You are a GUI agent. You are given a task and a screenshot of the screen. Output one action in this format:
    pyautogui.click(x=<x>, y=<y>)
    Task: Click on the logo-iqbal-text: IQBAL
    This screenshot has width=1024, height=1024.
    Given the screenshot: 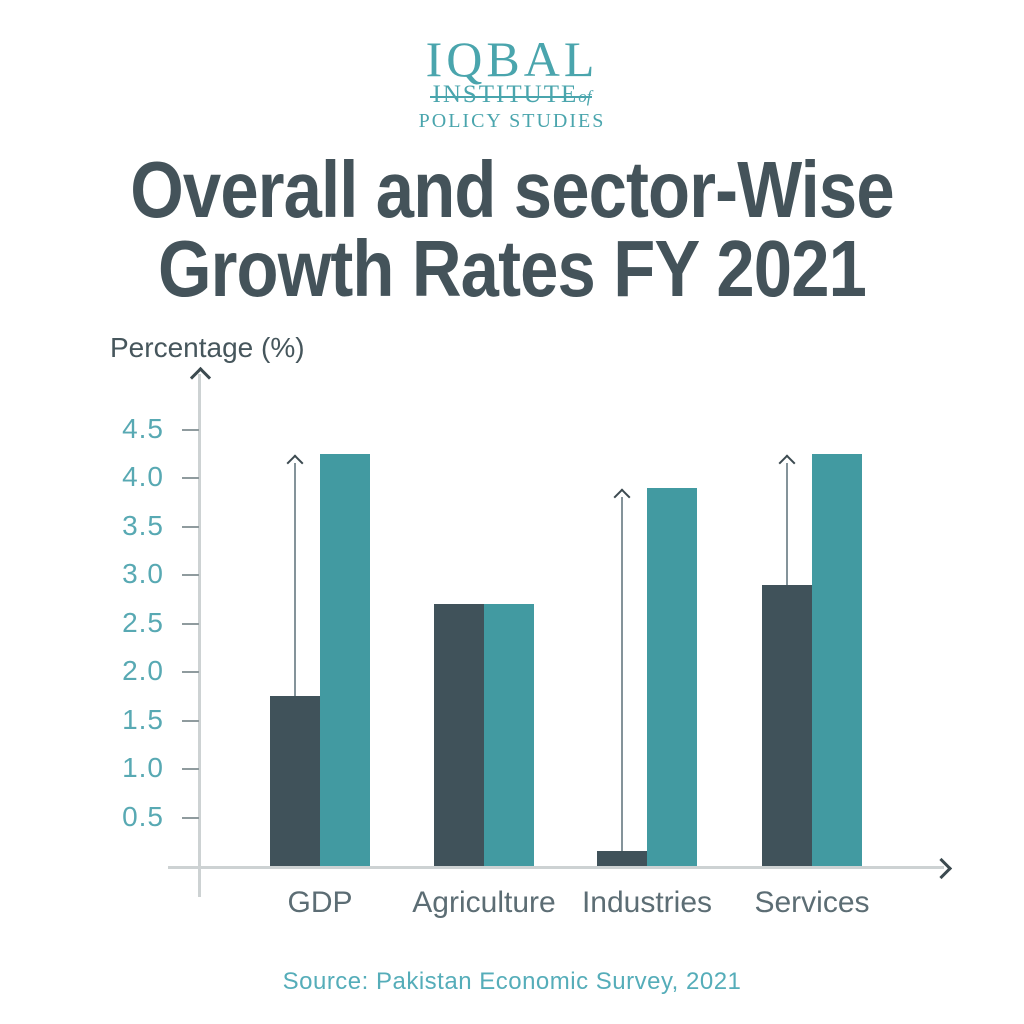 What is the action you would take?
    pyautogui.click(x=512, y=59)
    